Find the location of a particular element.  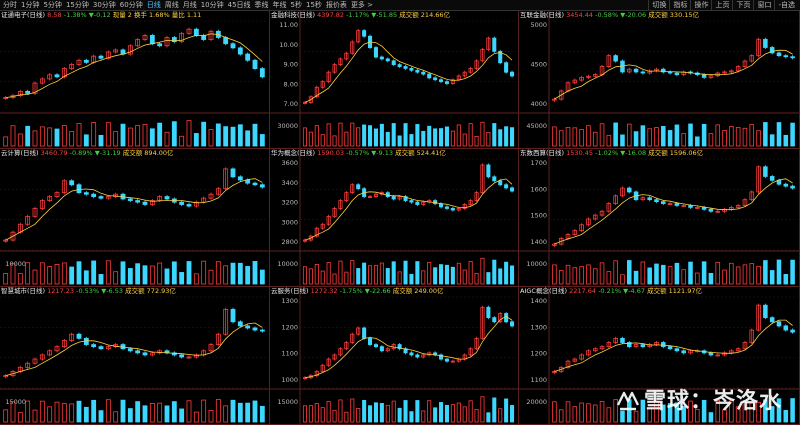

index-name: 智慧城市 is located at coordinates (14, 291).